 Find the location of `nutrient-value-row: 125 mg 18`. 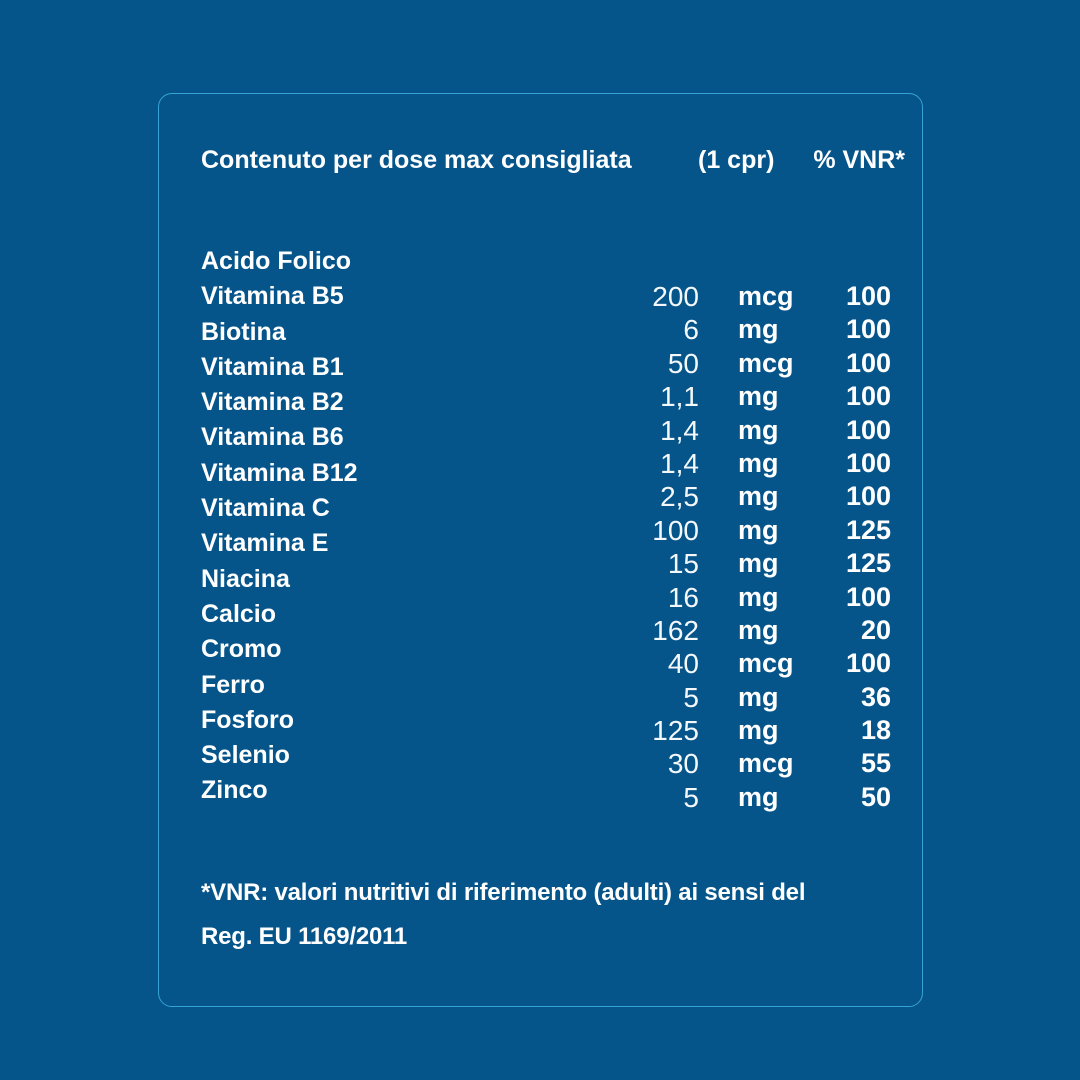

nutrient-value-row: 125 mg 18 is located at coordinates (540, 730).